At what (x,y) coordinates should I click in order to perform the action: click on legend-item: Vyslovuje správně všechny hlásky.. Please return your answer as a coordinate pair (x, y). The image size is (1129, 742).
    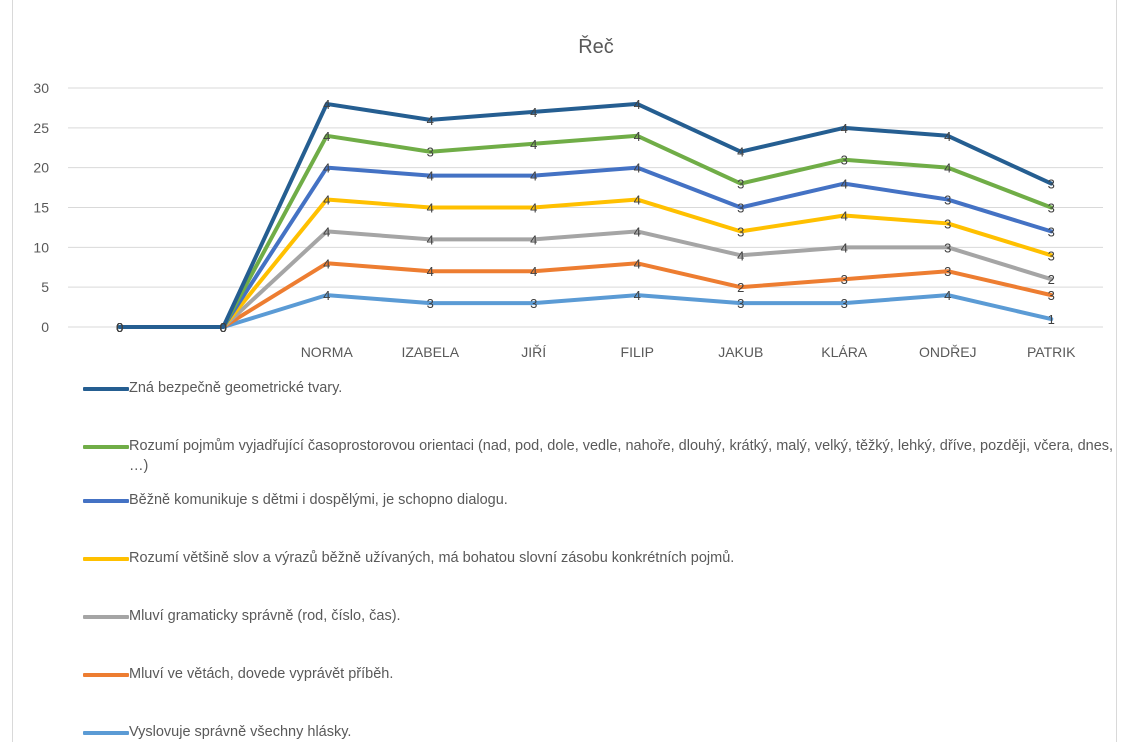
    Looking at the image, I should click on (603, 732).